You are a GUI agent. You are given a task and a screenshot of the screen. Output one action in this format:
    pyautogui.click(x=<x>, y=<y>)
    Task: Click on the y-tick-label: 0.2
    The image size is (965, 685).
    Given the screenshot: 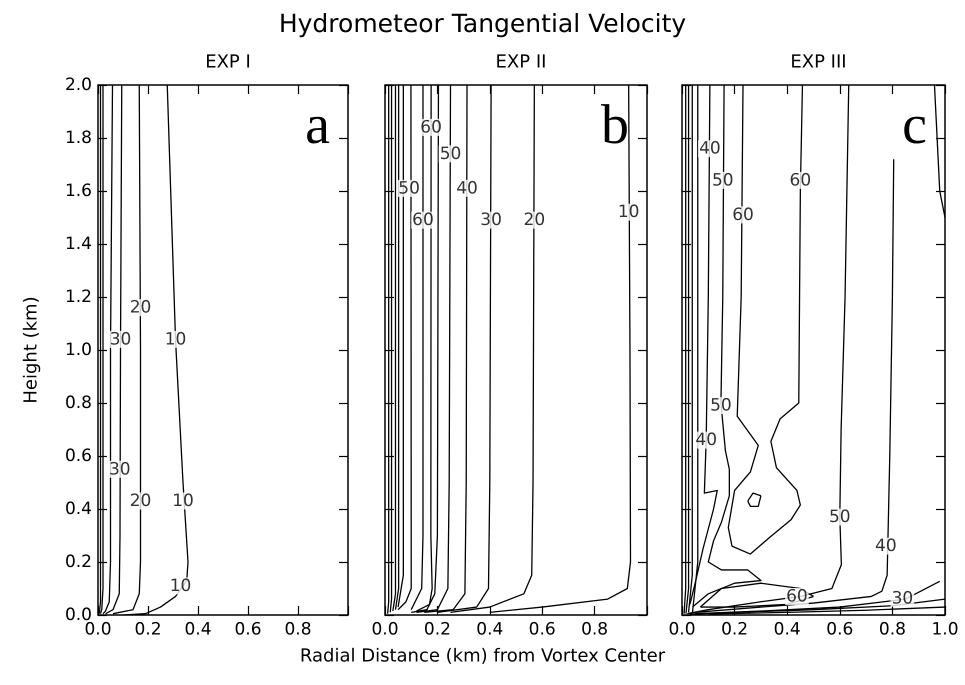 What is the action you would take?
    pyautogui.click(x=78, y=562)
    